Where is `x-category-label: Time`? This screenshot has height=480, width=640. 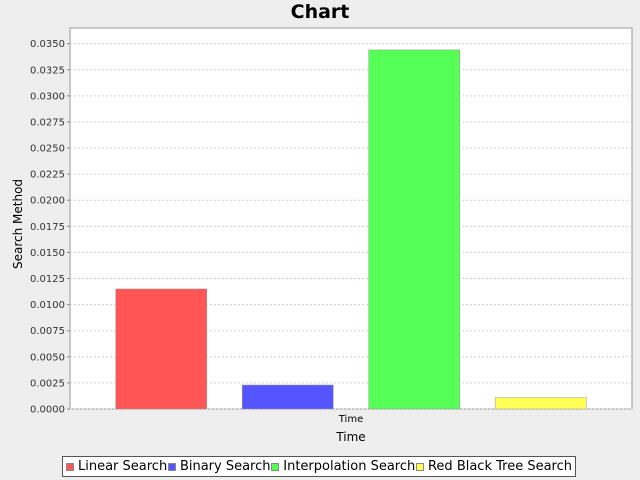
x-category-label: Time is located at coordinates (350, 419).